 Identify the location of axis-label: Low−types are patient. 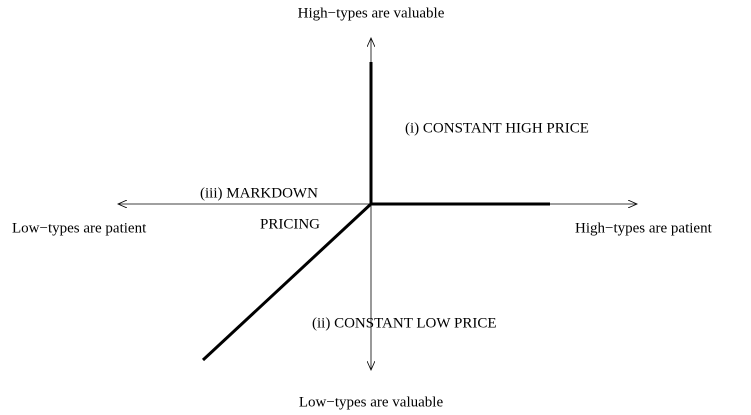
(79, 228).